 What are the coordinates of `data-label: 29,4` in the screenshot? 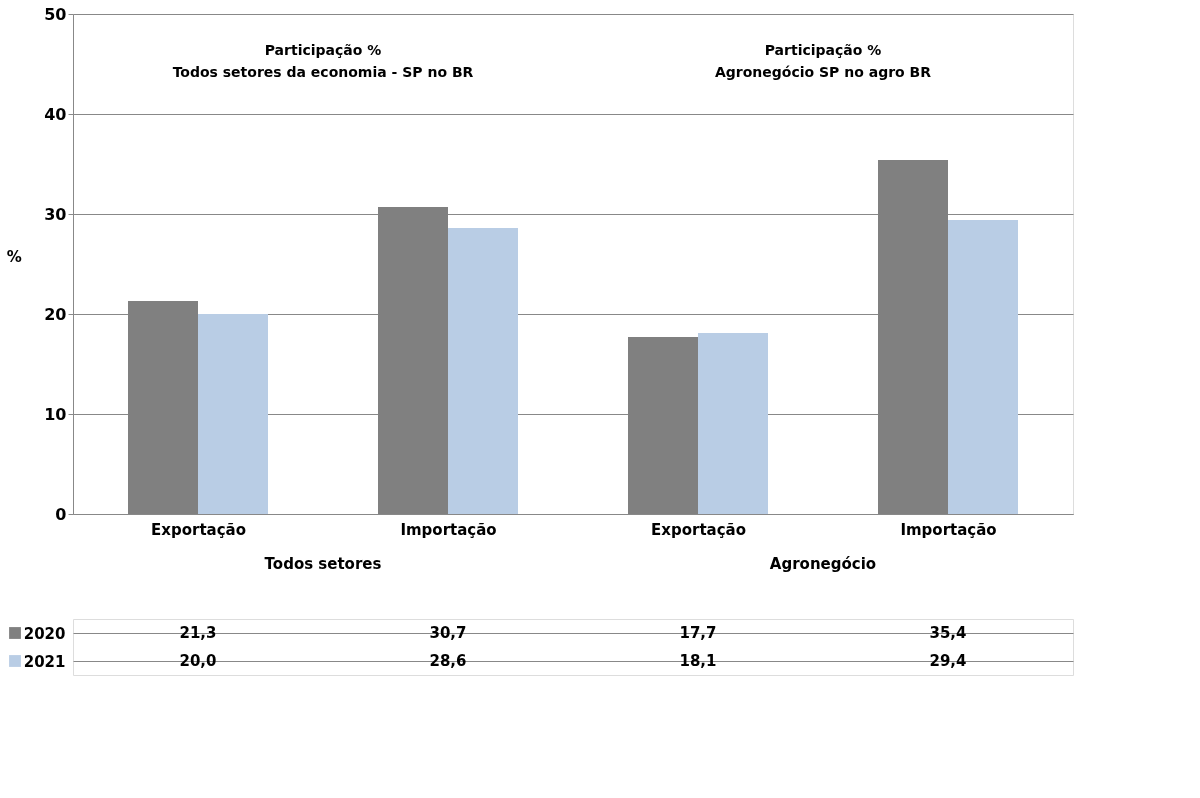 It's located at (948, 661).